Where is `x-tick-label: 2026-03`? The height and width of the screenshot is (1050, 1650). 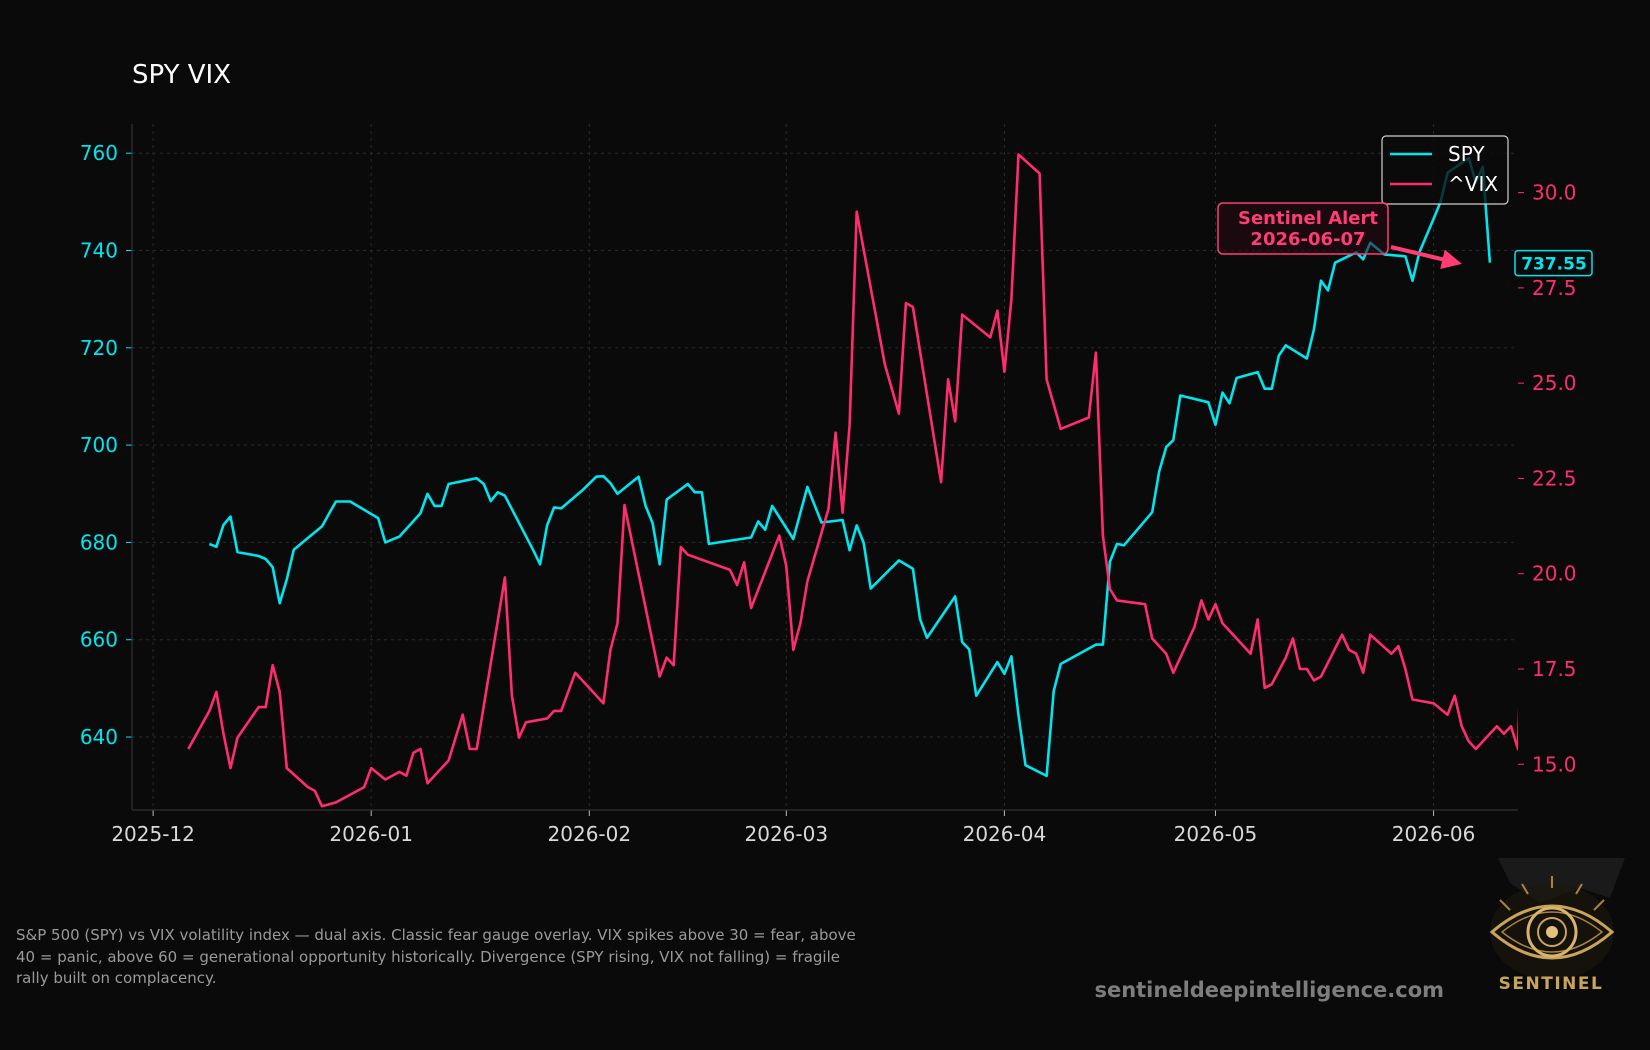
x-tick-label: 2026-03 is located at coordinates (787, 834).